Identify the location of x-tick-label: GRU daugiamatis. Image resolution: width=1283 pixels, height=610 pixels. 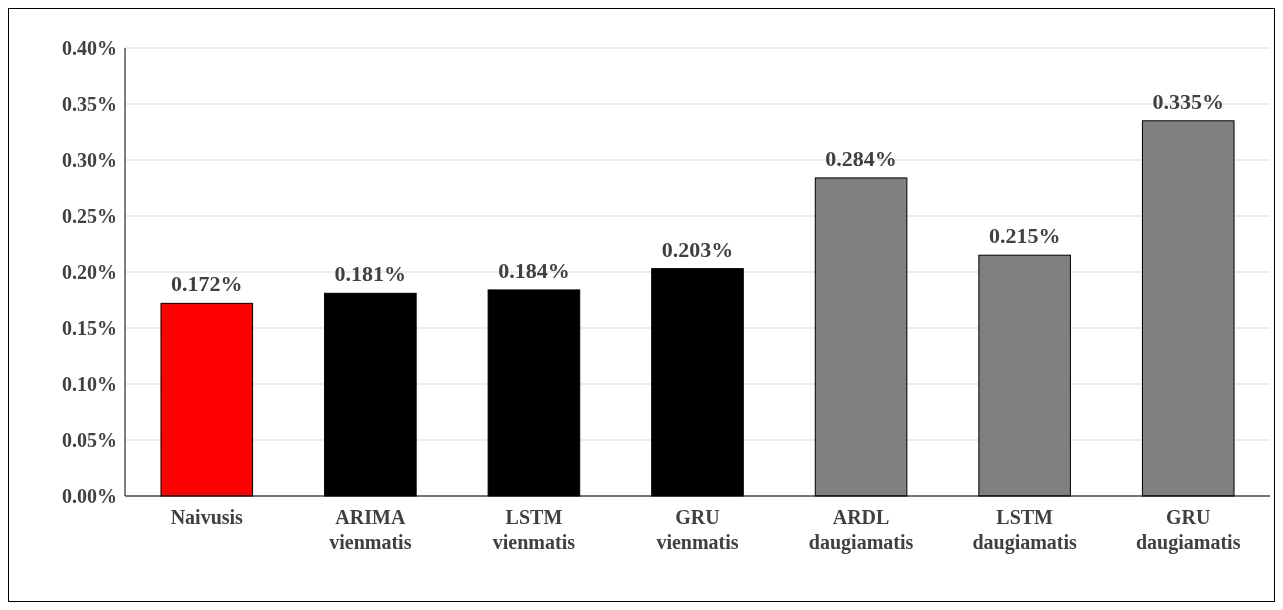
(1188, 530).